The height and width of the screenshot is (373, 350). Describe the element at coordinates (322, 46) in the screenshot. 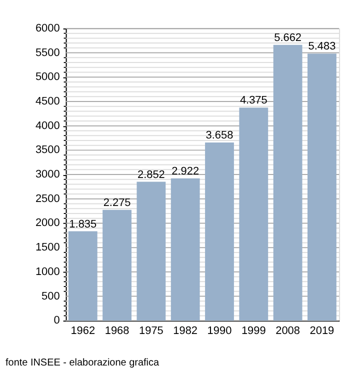

I see `data-label: 5.483` at that location.